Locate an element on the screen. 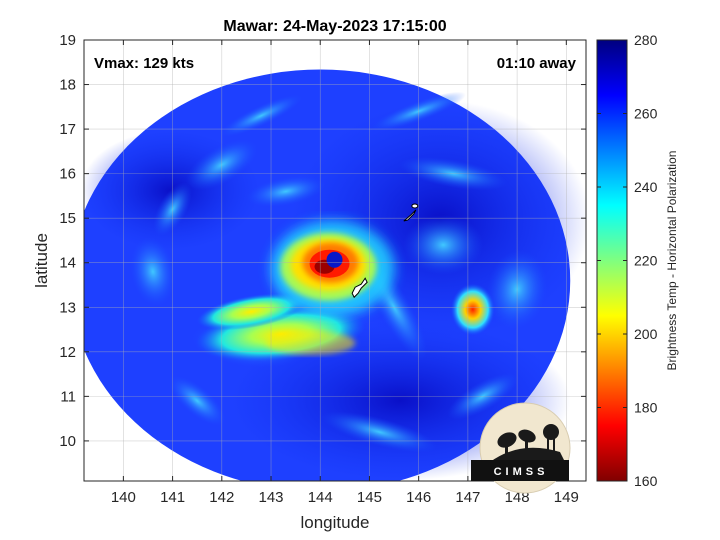 This screenshot has width=720, height=540. island-rota is located at coordinates (410, 215).